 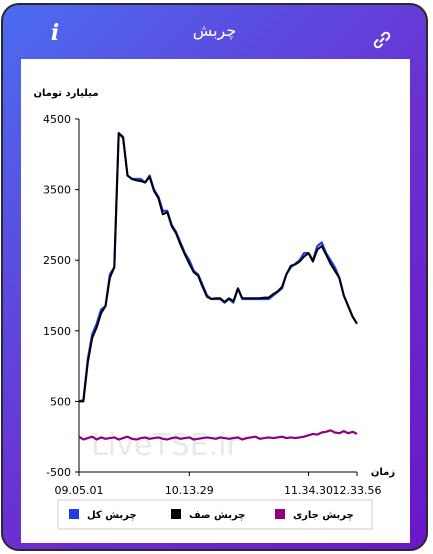 What do you see at coordinates (58, 472) in the screenshot?
I see `y-tick-label: -500` at bounding box center [58, 472].